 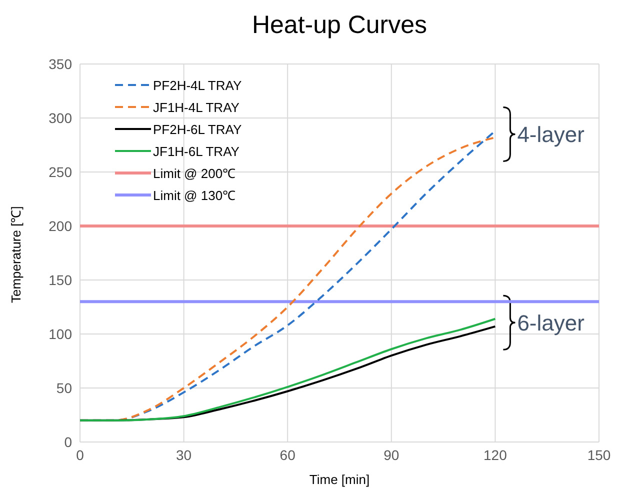 I want to click on x-tick-label: 120, so click(x=496, y=454).